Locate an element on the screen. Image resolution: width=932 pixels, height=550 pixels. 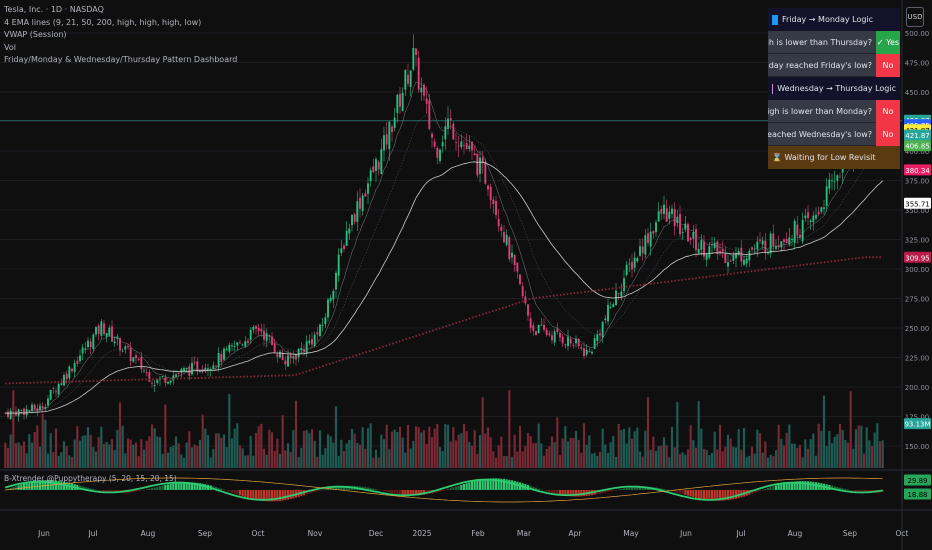
price-label-bg is located at coordinates (917, 146).